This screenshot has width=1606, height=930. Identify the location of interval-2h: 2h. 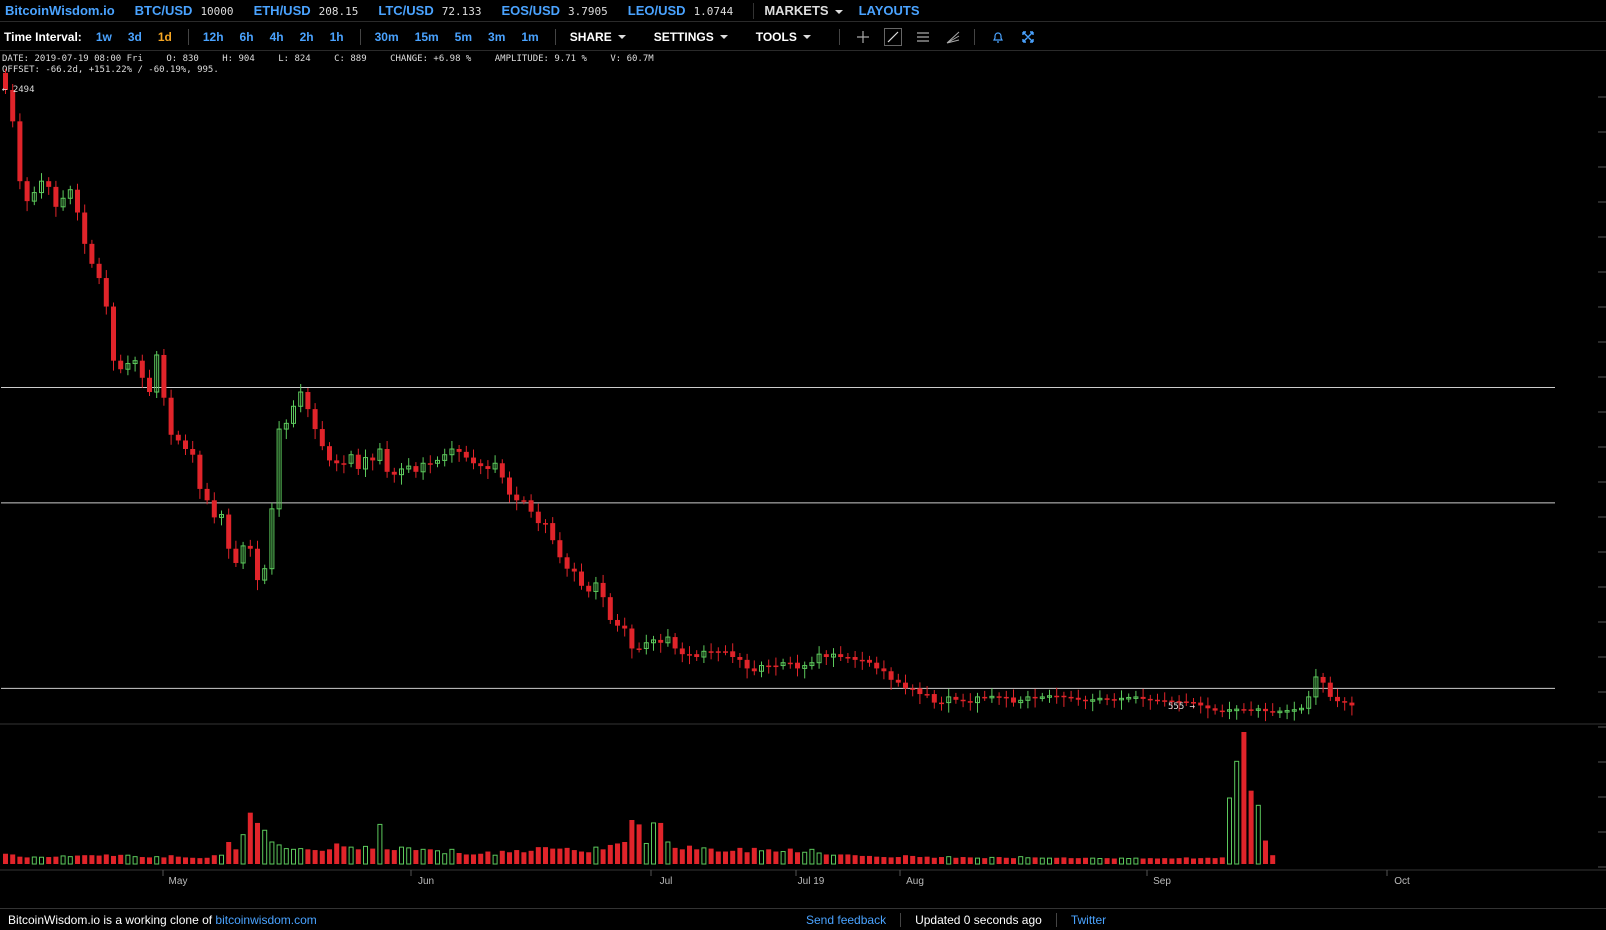
(306, 36).